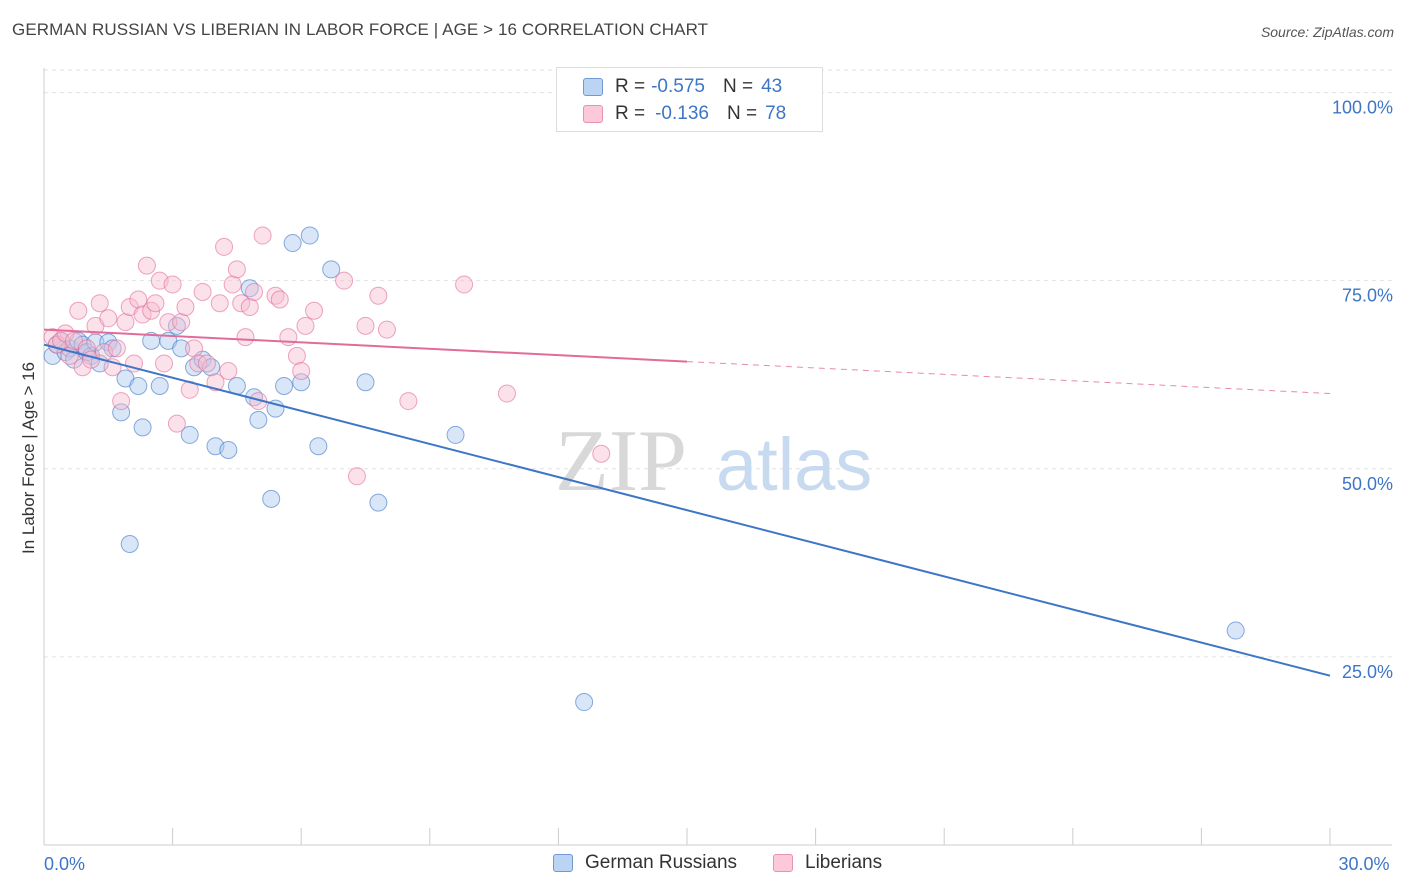 The image size is (1406, 892). What do you see at coordinates (365, 345) in the screenshot?
I see `trend-line-liberian` at bounding box center [365, 345].